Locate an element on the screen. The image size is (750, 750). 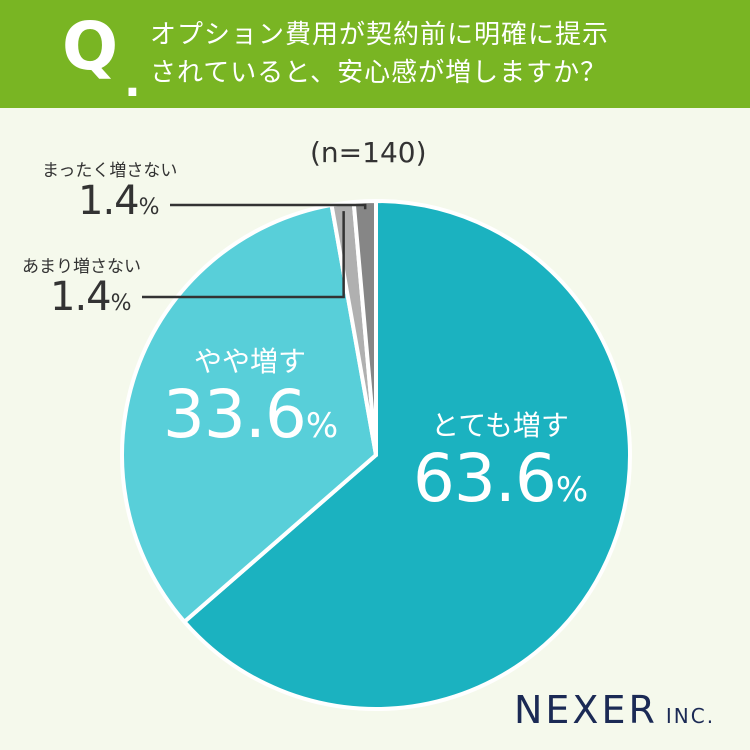
question-header: Q . オプション費用が契約前に明確に提示 されていると、安心感が増しますか？ is located at coordinates (375, 54).